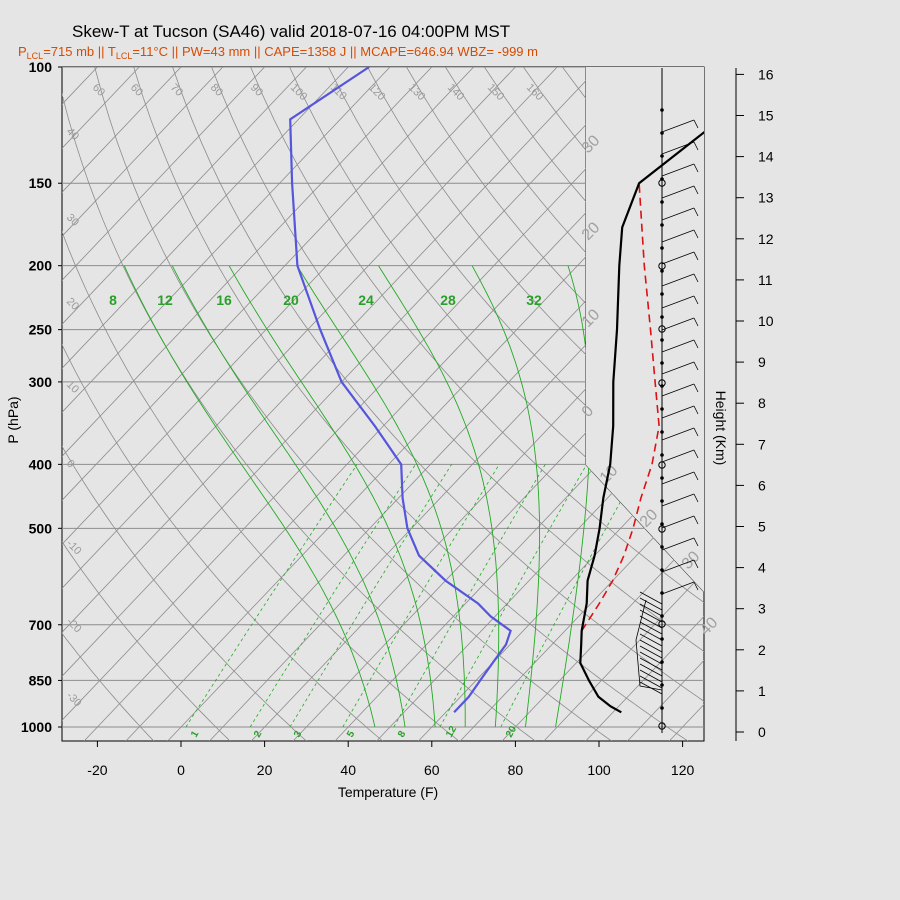 Image resolution: width=900 pixels, height=900 pixels. What do you see at coordinates (351, 734) in the screenshot?
I see `mixing-ratio-label: 5` at bounding box center [351, 734].